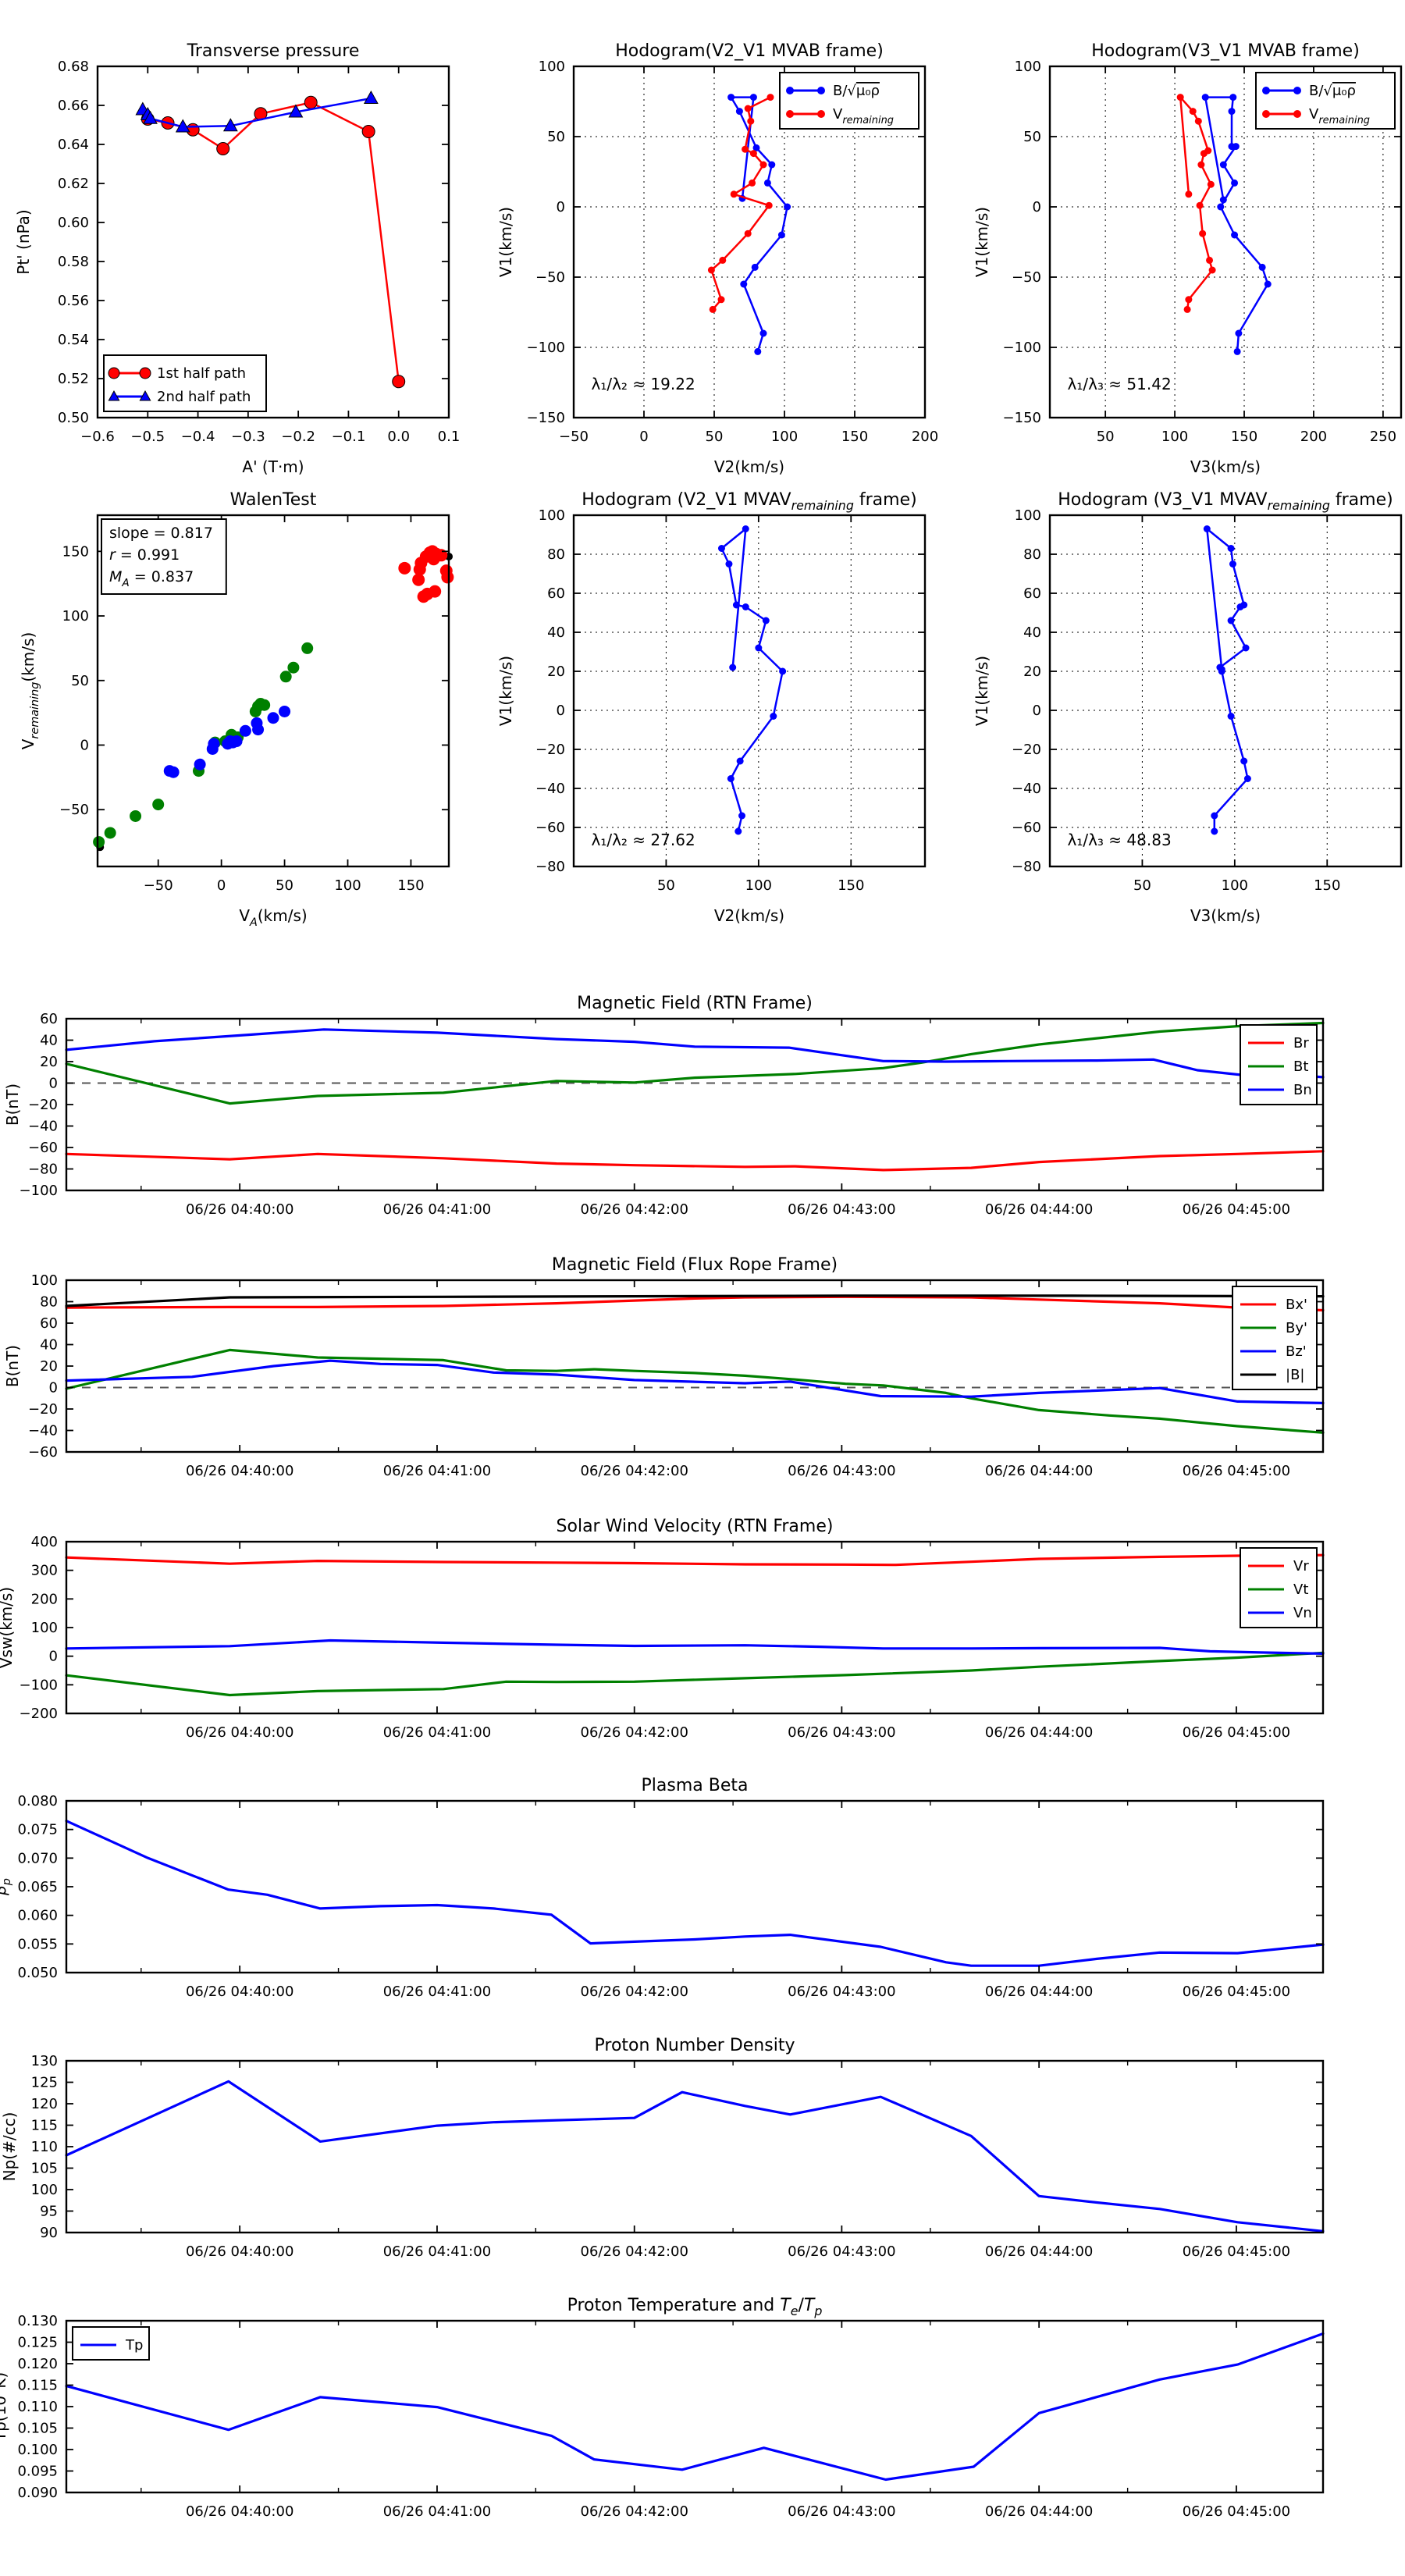 The width and height of the screenshot is (1405, 2576). What do you see at coordinates (1236, 1992) in the screenshot?
I see `x-tick-label: 06/26 04:45:00` at bounding box center [1236, 1992].